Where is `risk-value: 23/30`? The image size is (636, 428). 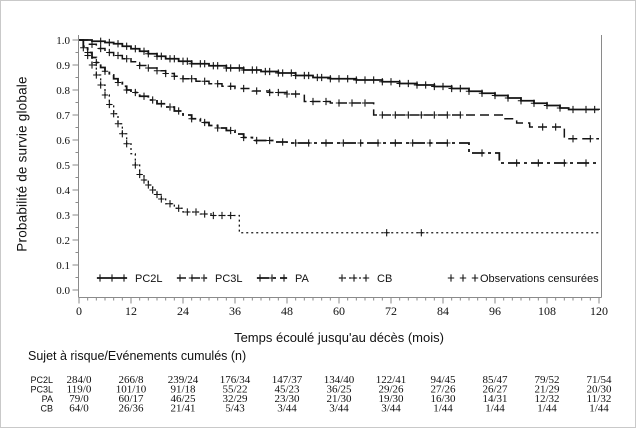
risk-value: 23/30 is located at coordinates (287, 399).